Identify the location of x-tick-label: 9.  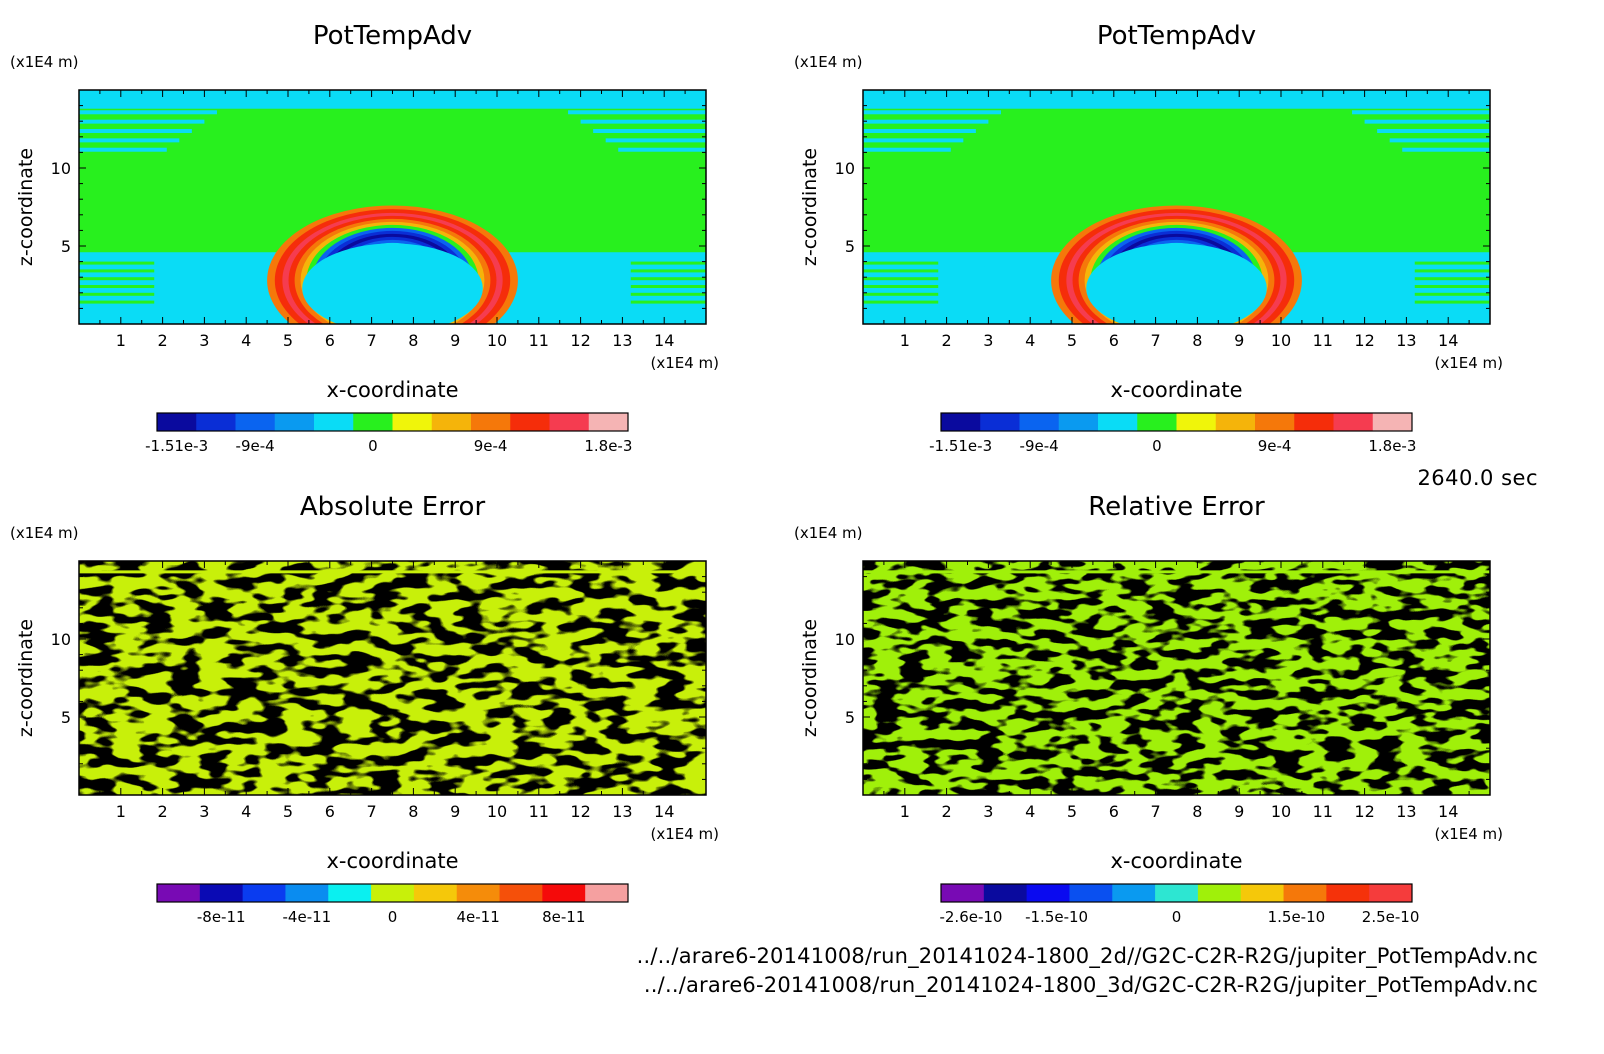
(455, 811).